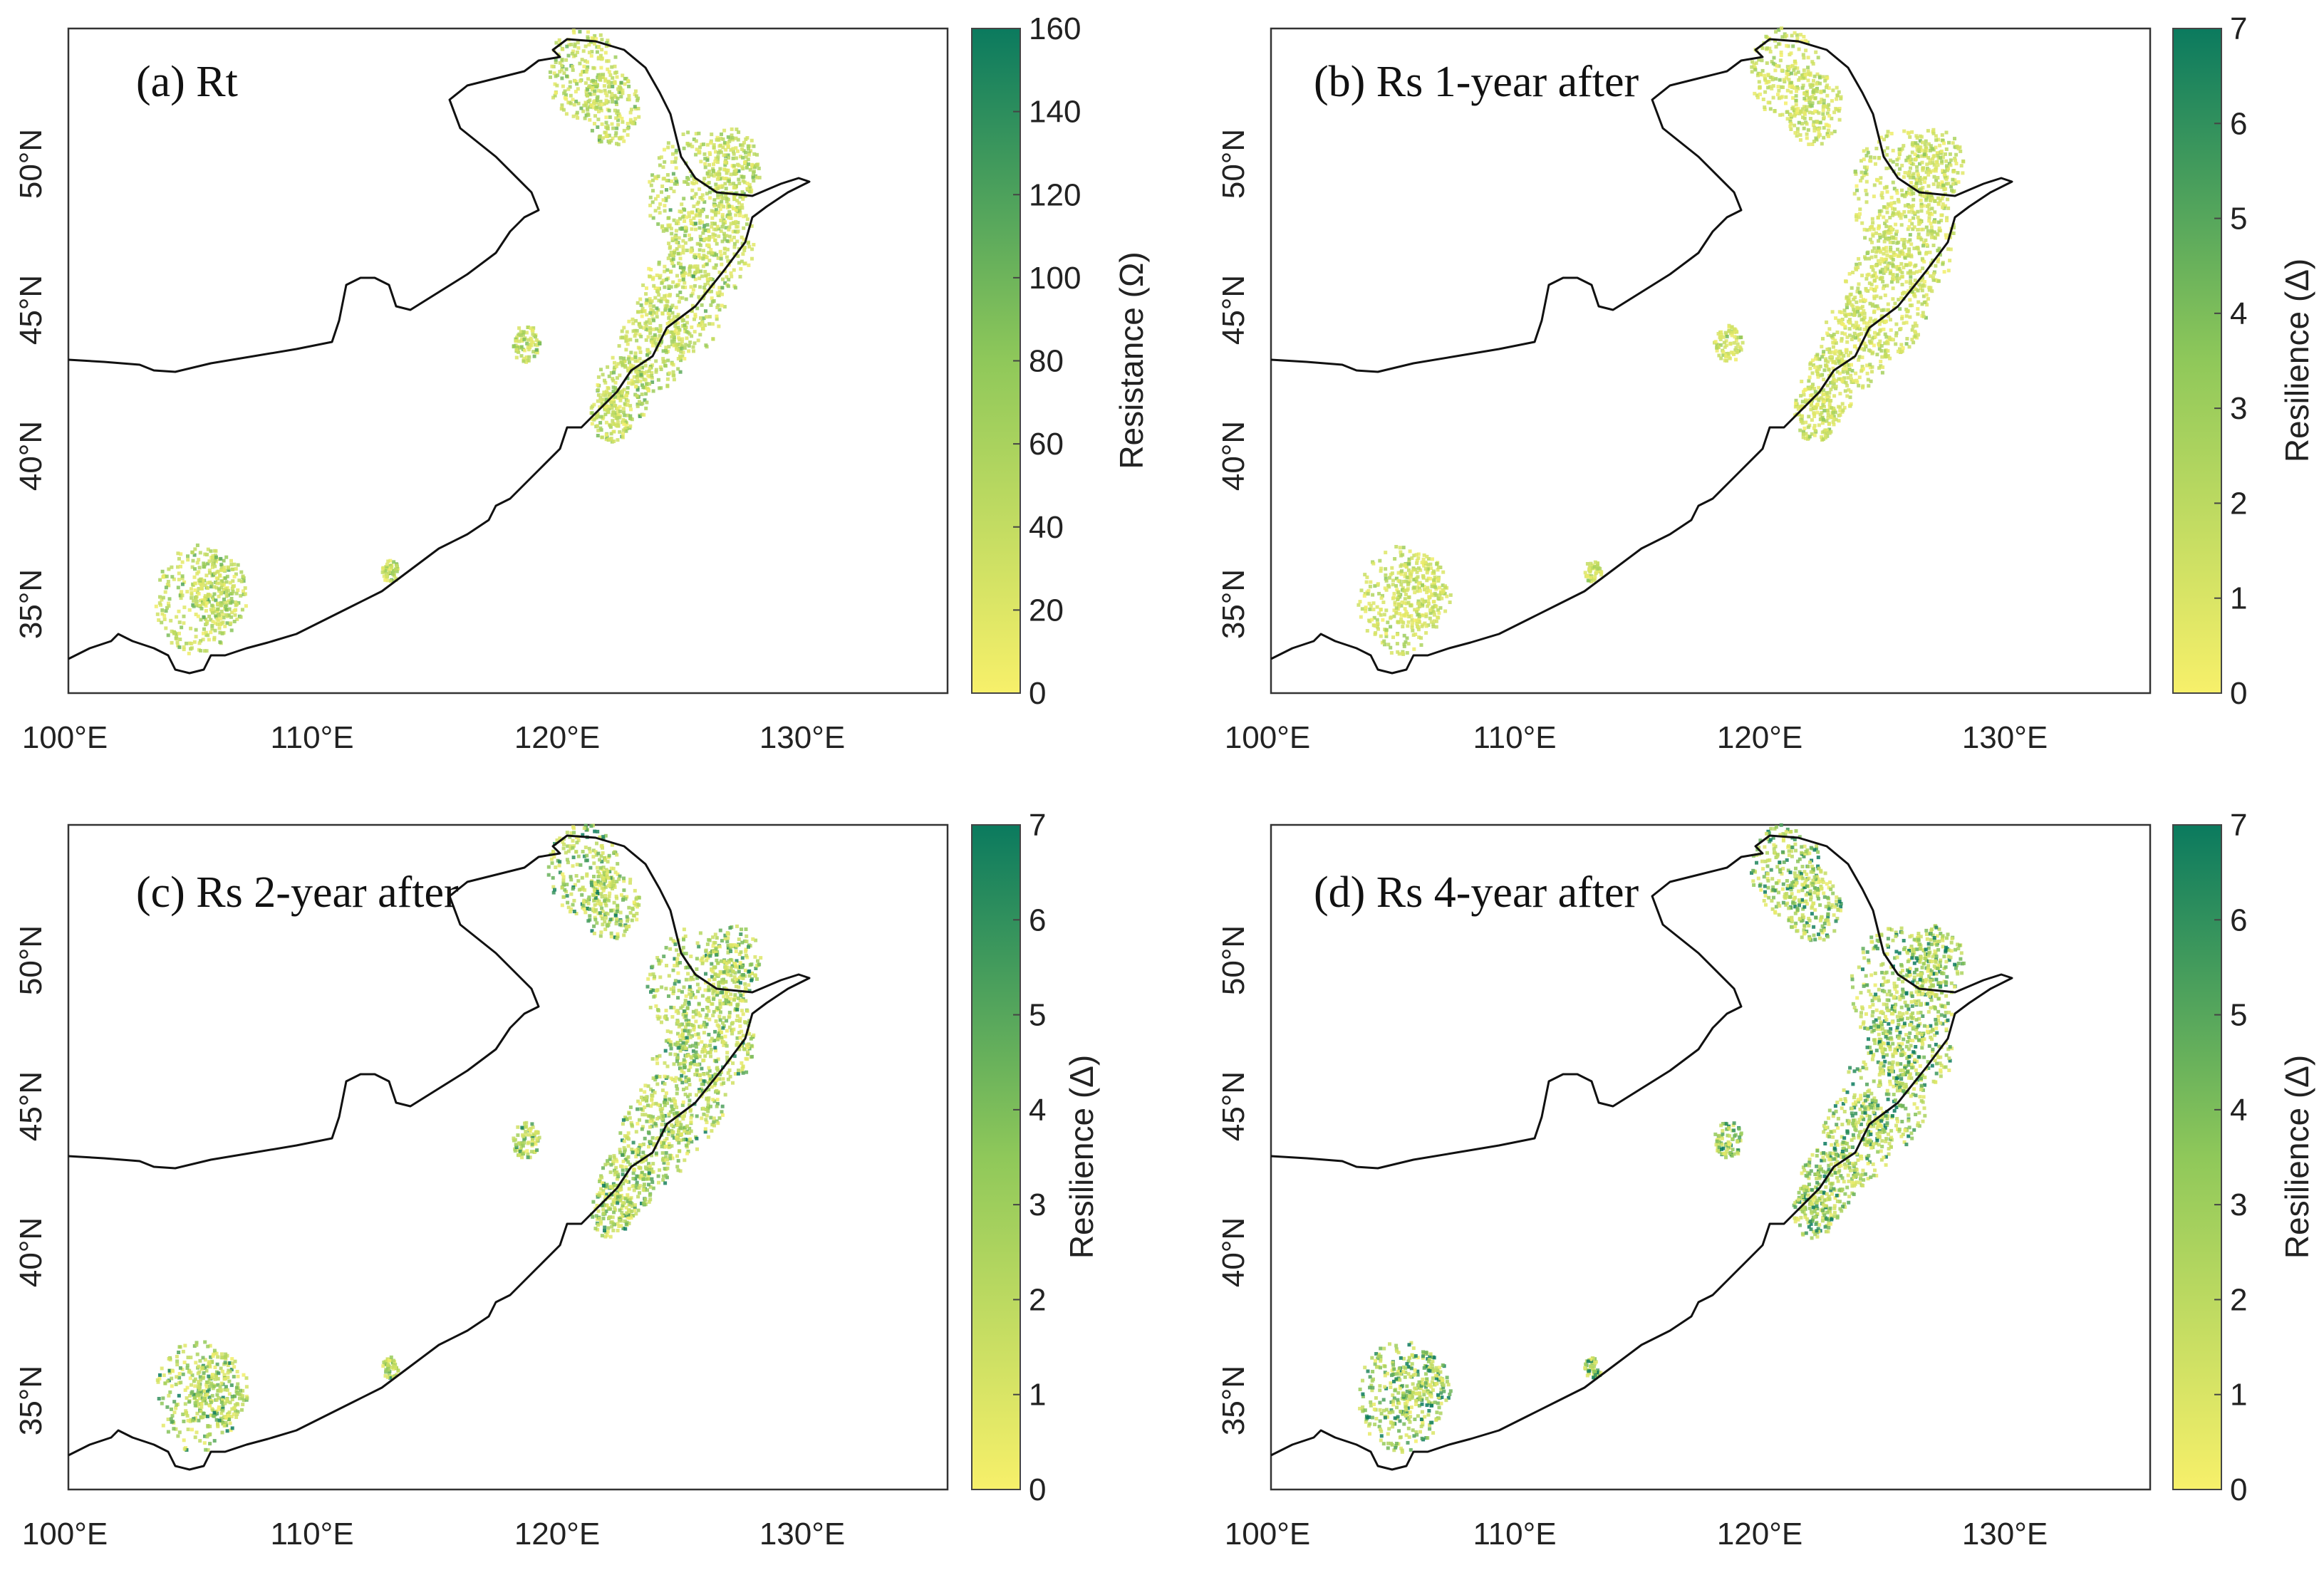 This screenshot has height=1570, width=2324. I want to click on colorbar-tick-label: 160, so click(1055, 28).